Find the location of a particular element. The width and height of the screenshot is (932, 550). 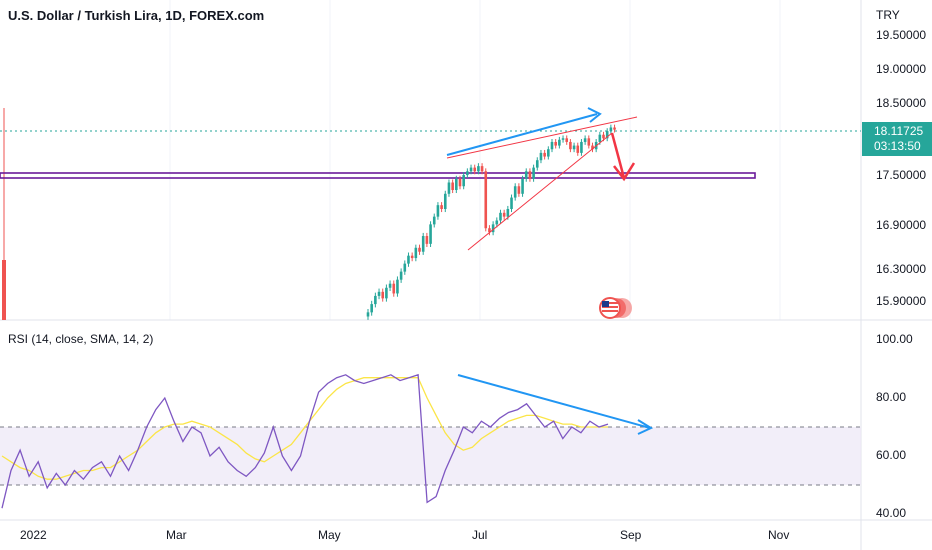

y-tick: 19.50000 is located at coordinates (901, 35).